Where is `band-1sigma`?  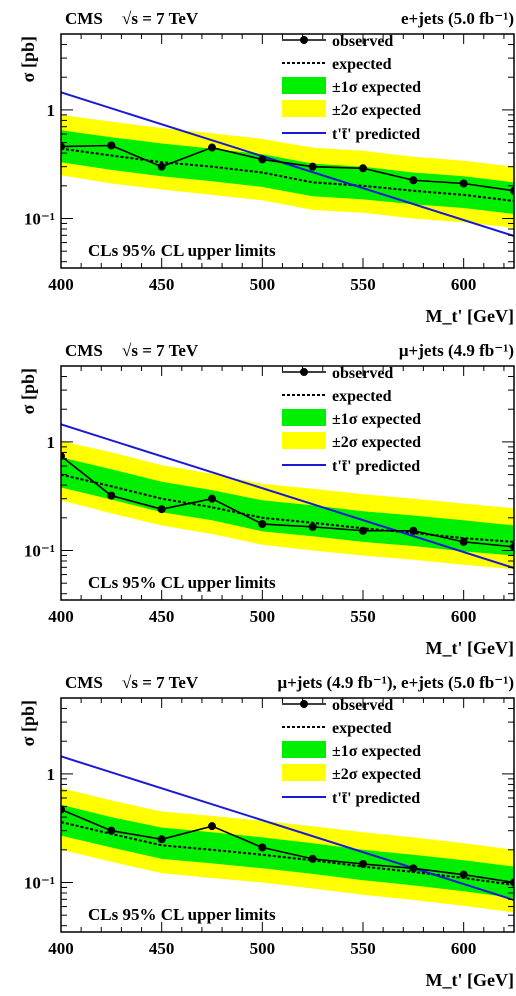
band-1sigma is located at coordinates (287, 851).